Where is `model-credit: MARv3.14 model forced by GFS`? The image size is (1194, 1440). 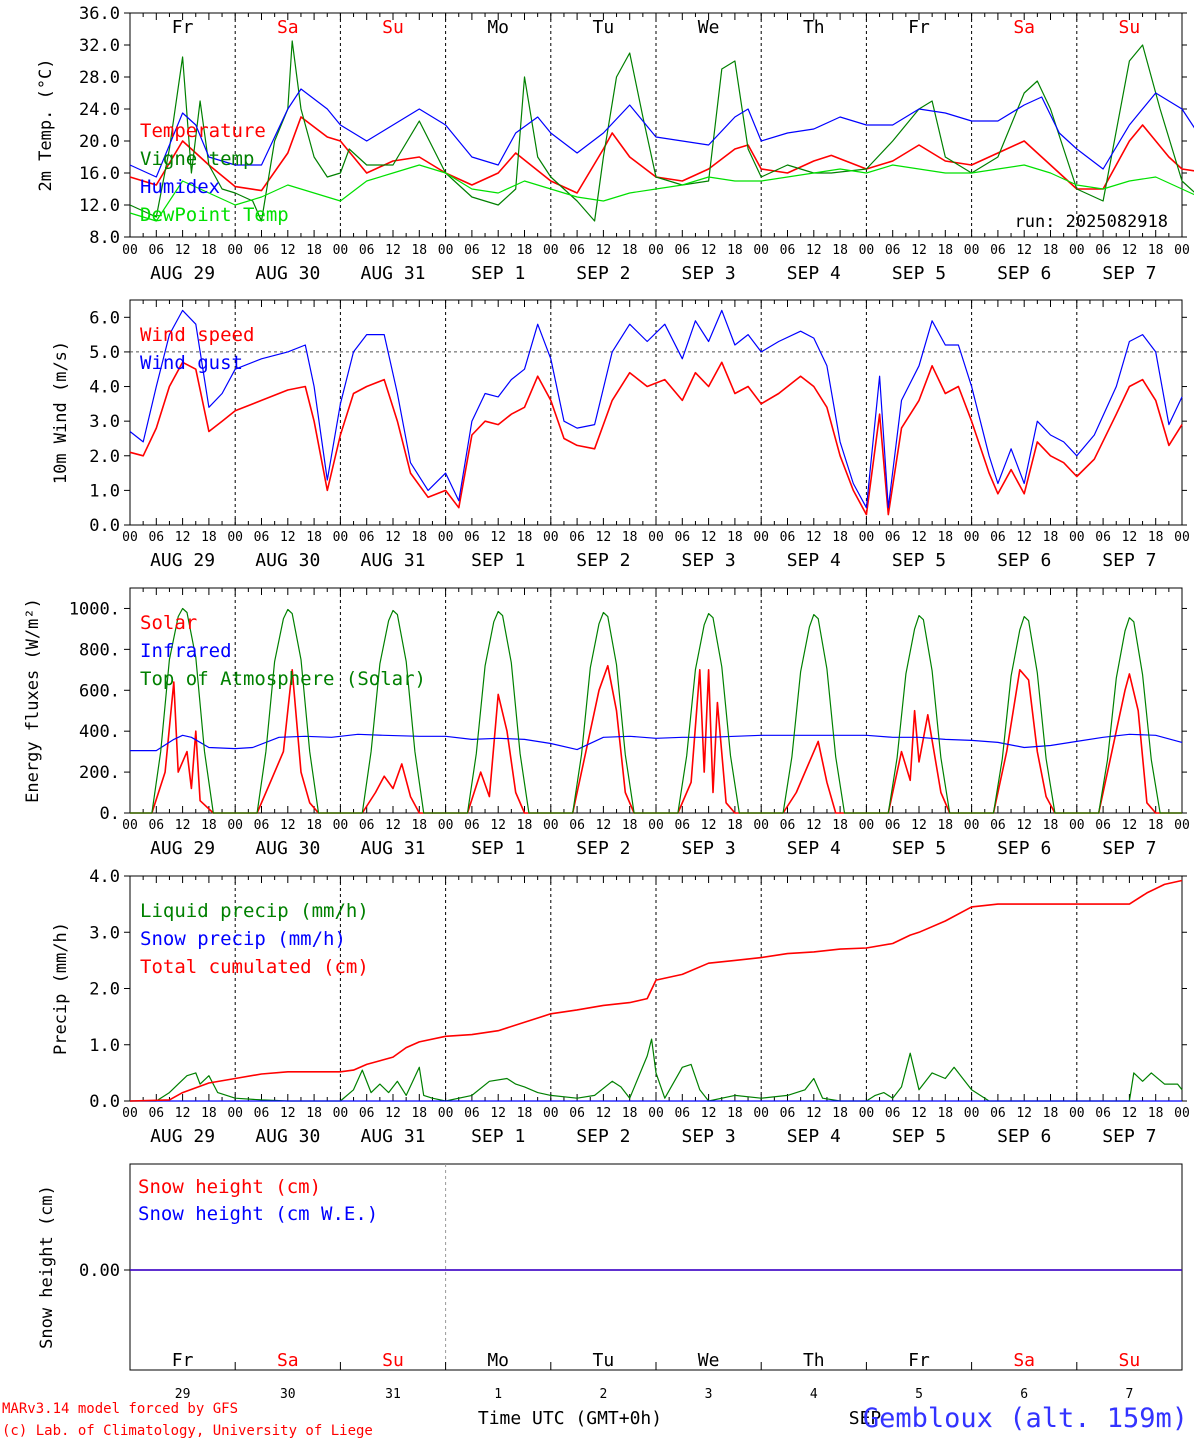 model-credit: MARv3.14 model forced by GFS is located at coordinates (120, 1409).